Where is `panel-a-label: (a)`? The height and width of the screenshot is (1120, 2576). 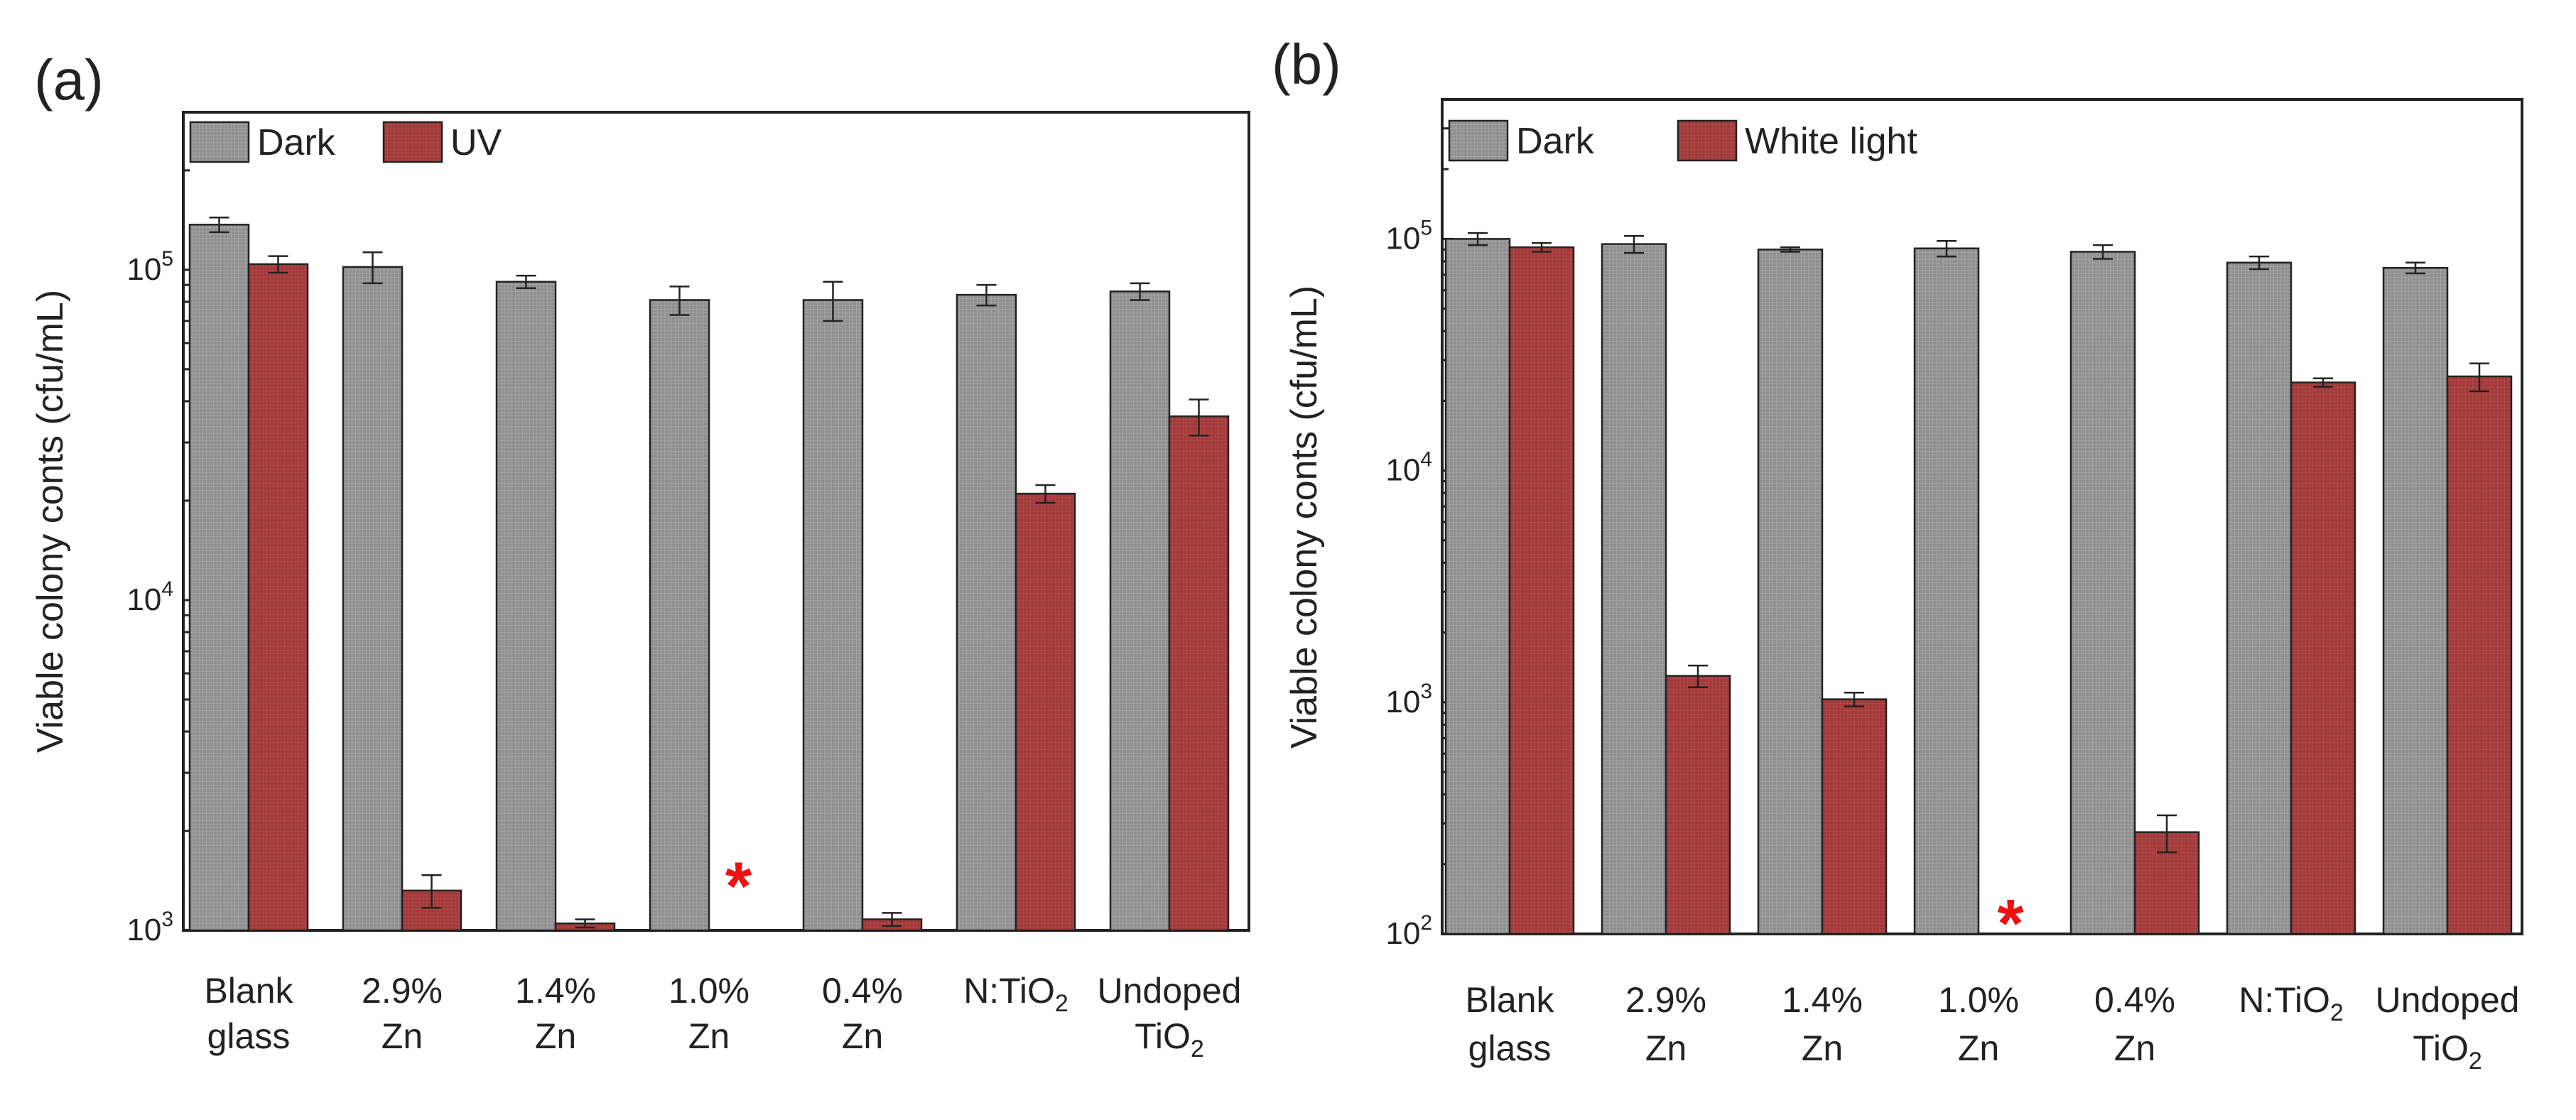 panel-a-label: (a) is located at coordinates (69, 80).